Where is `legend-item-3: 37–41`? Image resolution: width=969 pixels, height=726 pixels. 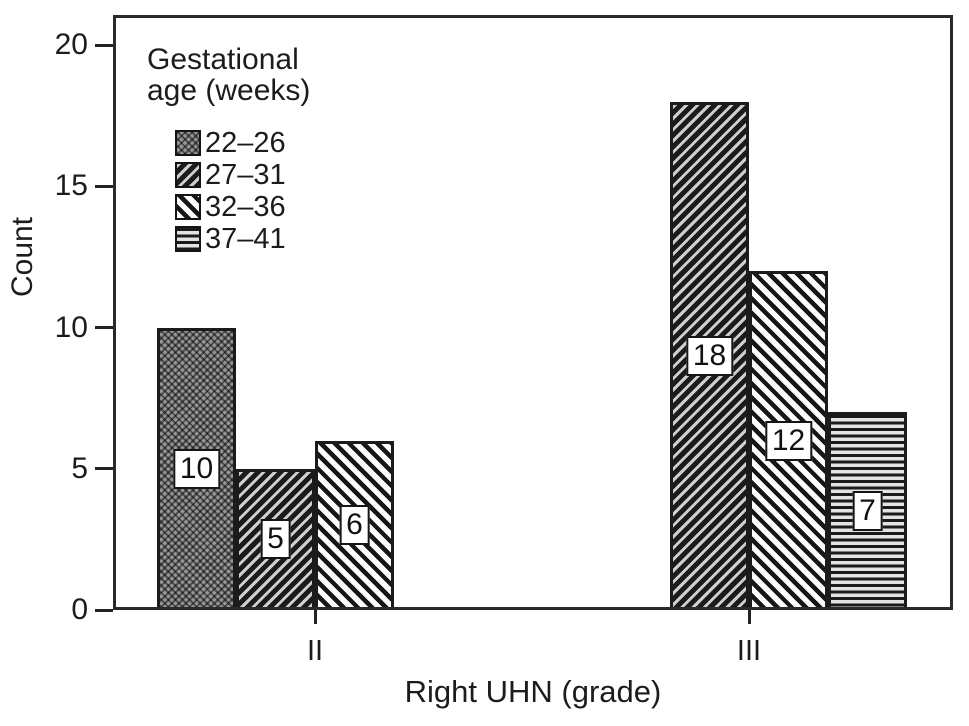 legend-item-3: 37–41 is located at coordinates (239, 239).